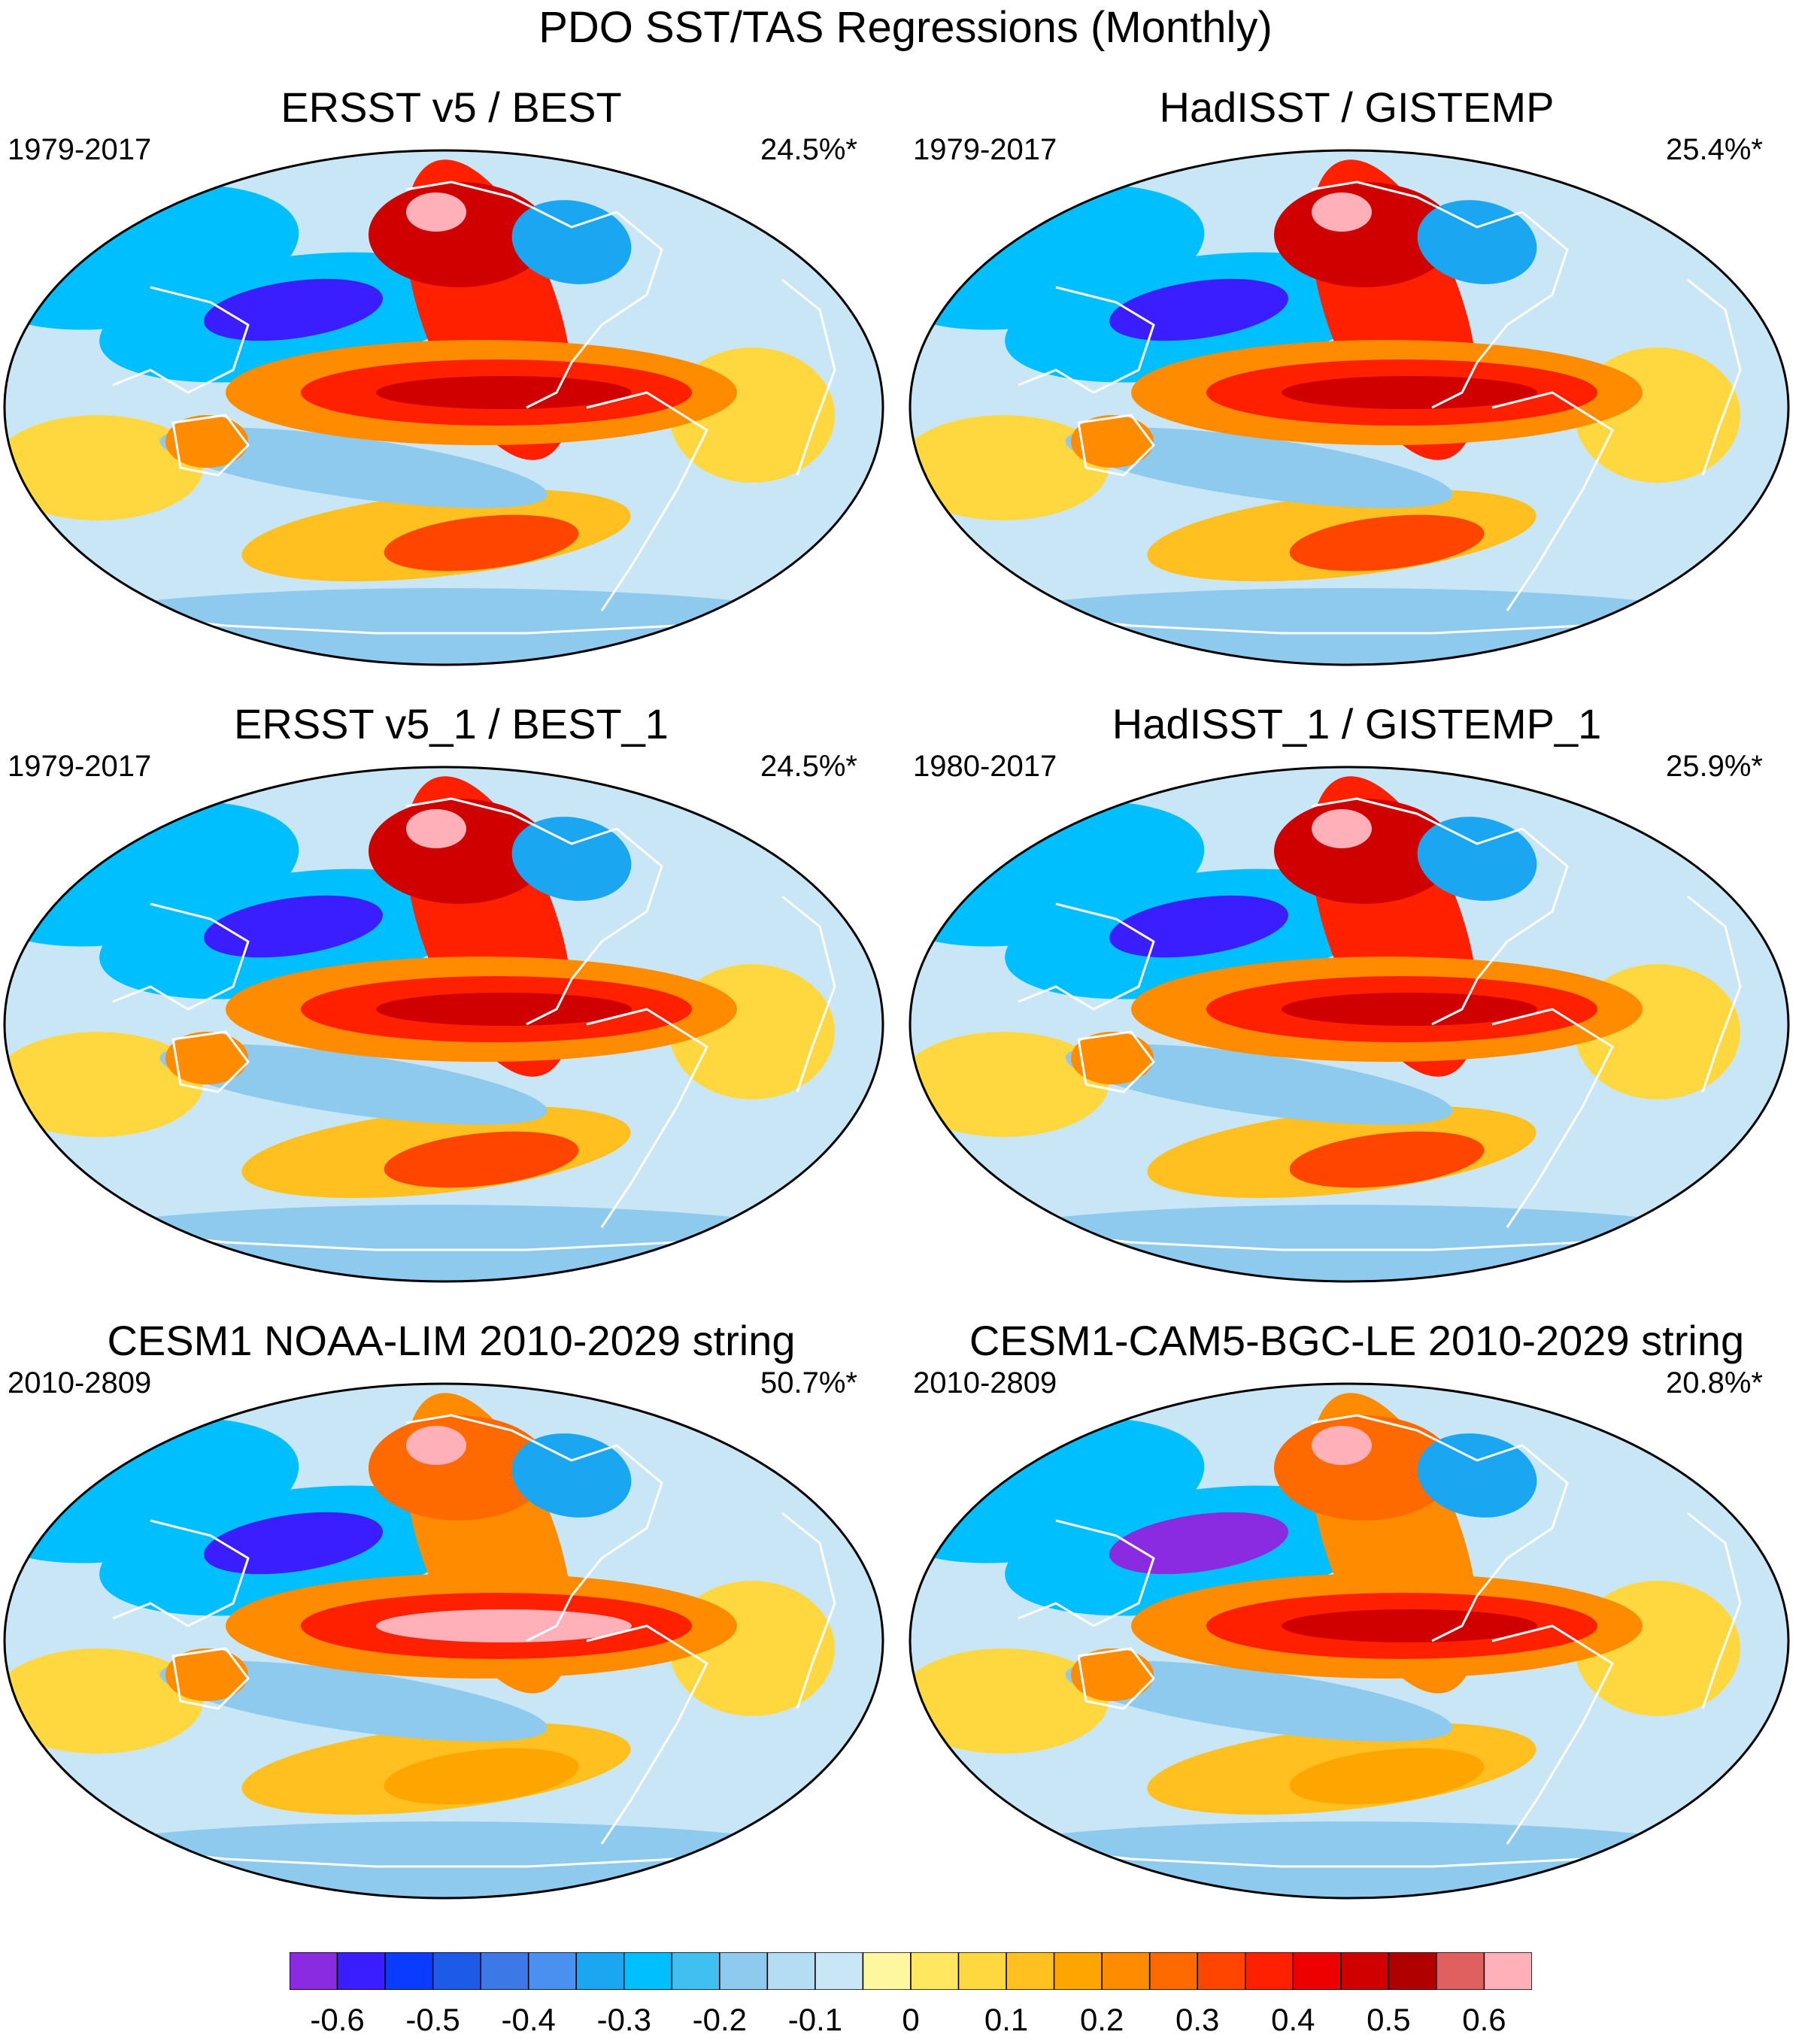 The height and width of the screenshot is (2044, 1811). I want to click on panel-title: CESM1 NOAA-LIM 2010-2029 string, so click(452, 1340).